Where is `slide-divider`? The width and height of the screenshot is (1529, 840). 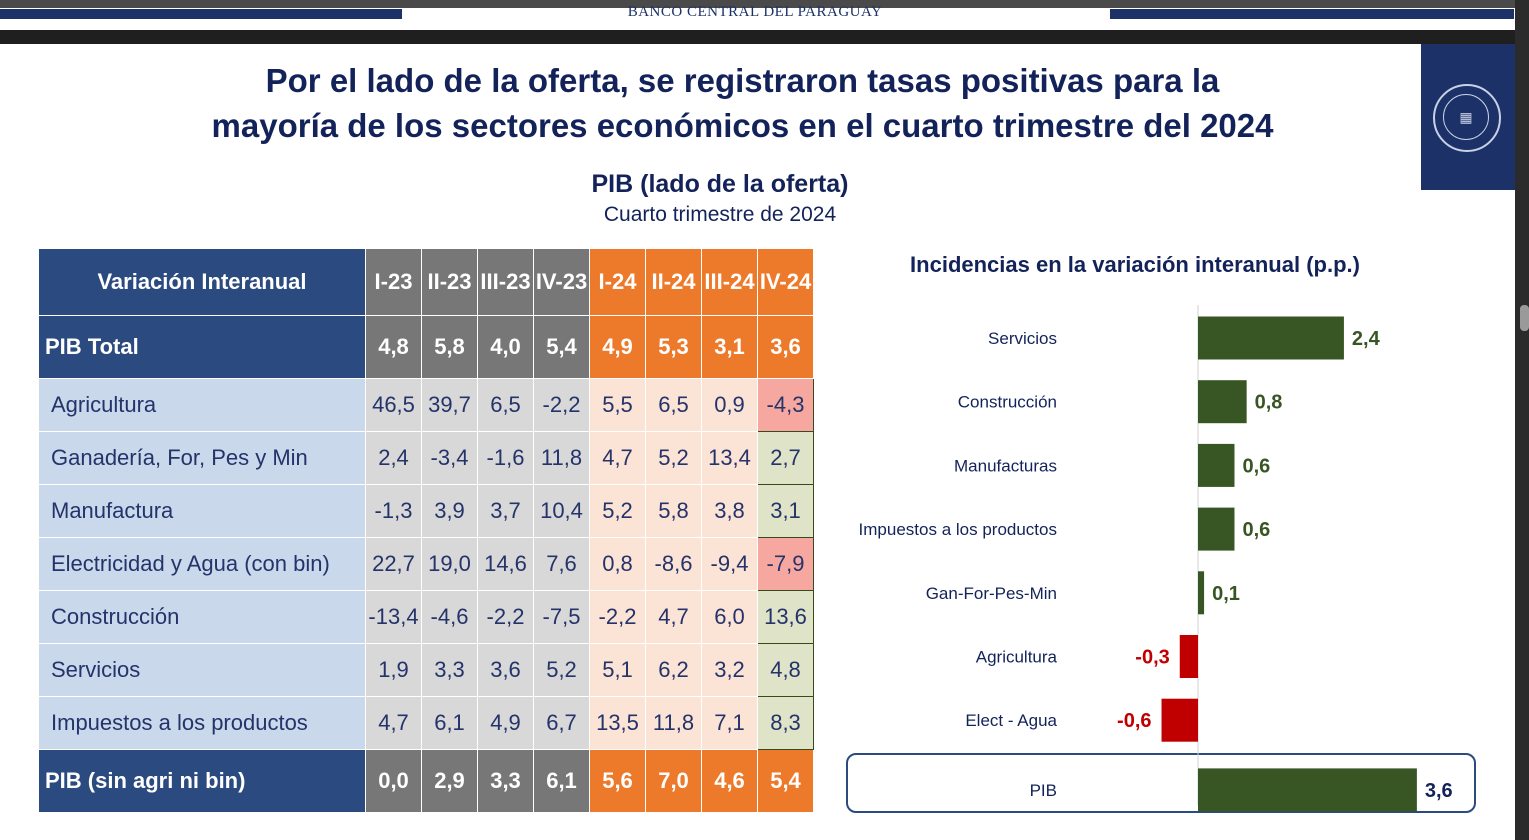
slide-divider is located at coordinates (757, 37).